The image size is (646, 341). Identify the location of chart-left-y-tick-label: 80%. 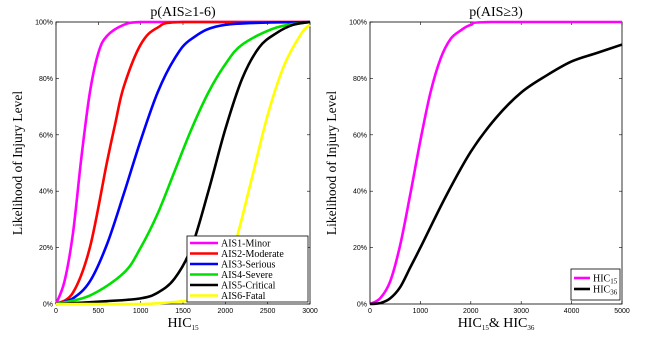
(46, 79).